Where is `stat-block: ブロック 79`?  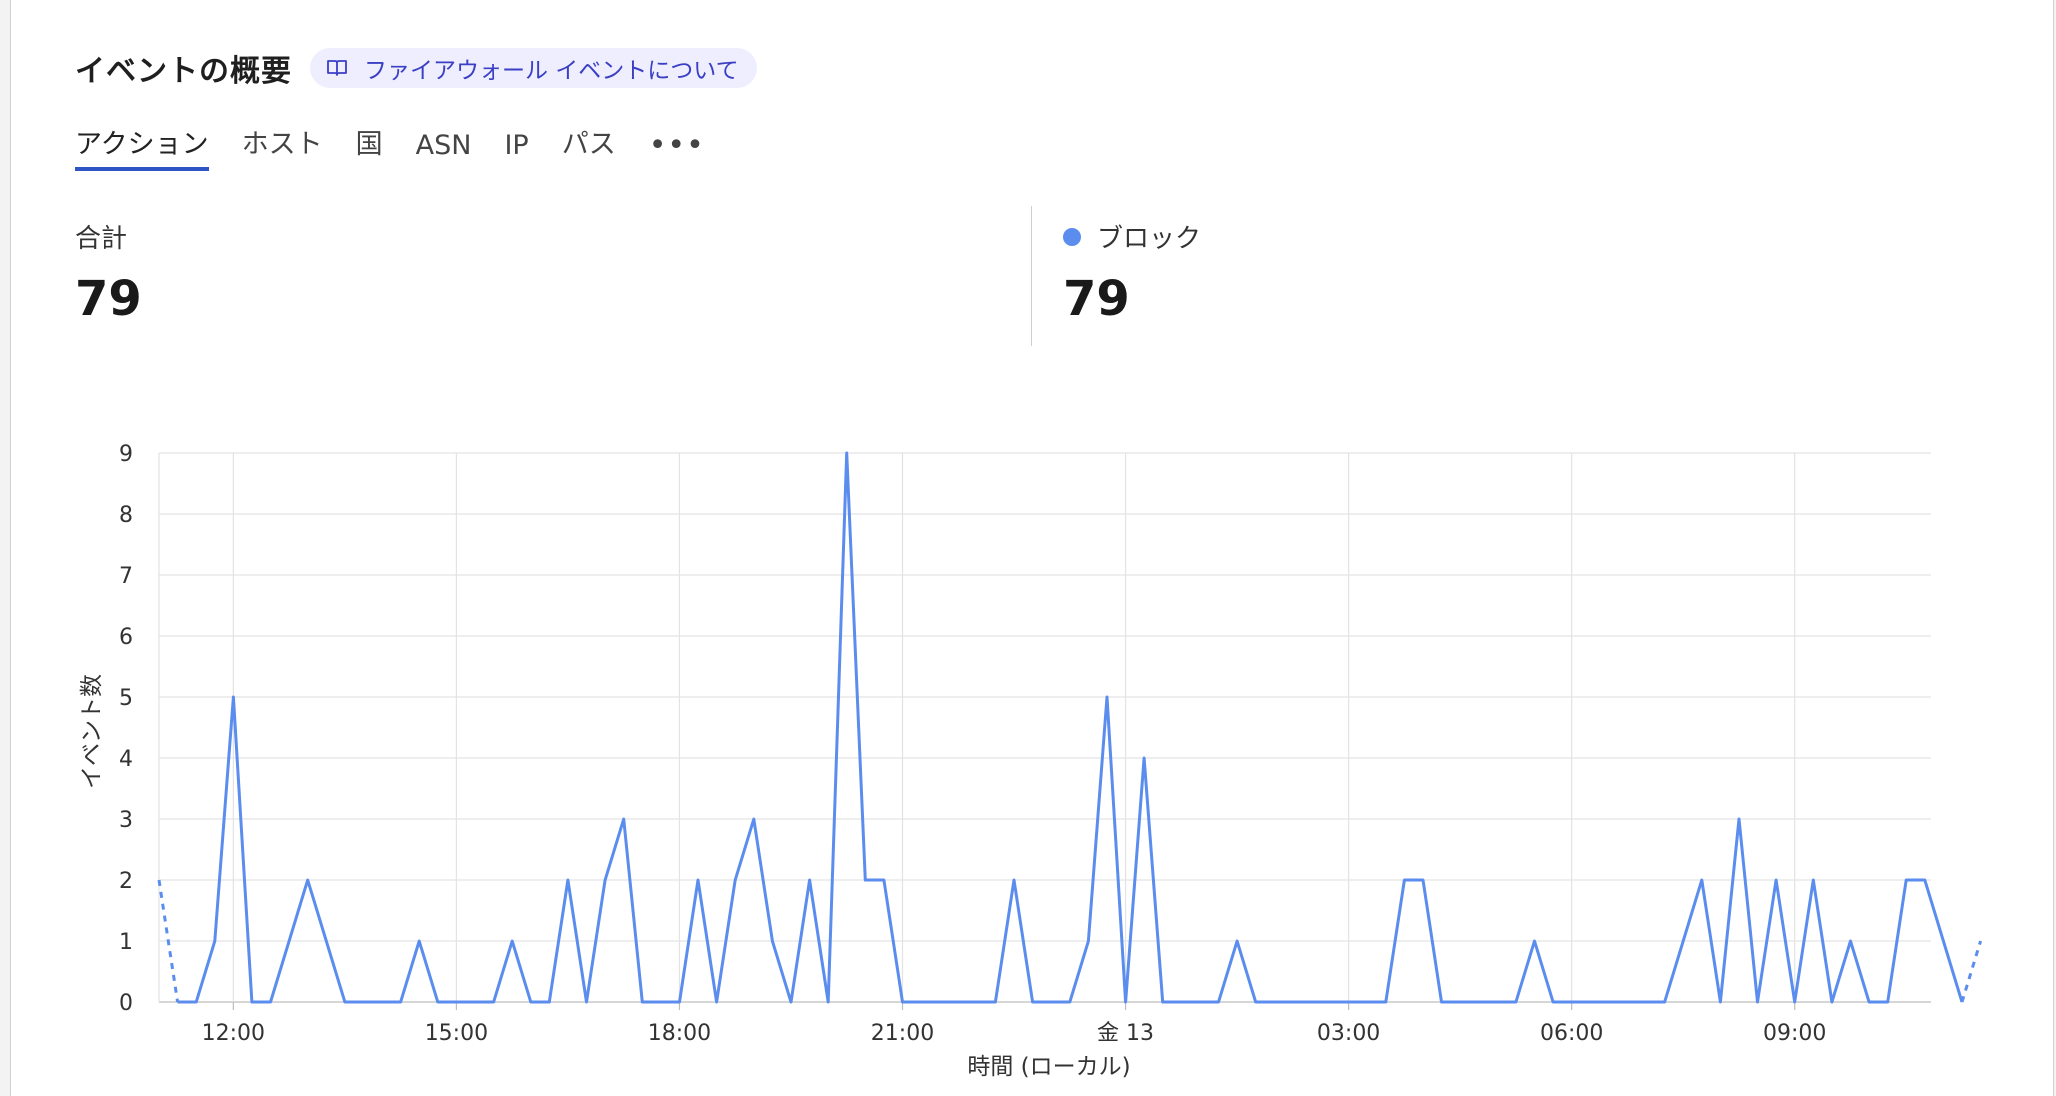 stat-block: ブロック 79 is located at coordinates (1132, 272).